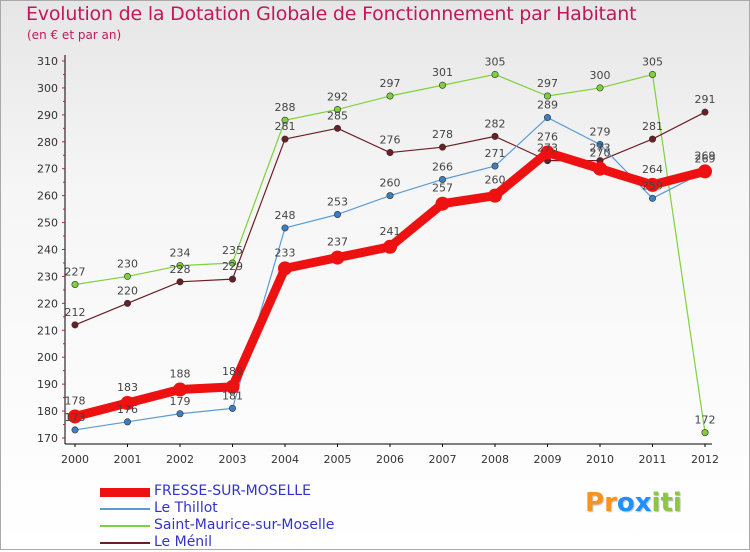  Describe the element at coordinates (180, 374) in the screenshot. I see `data-label: 188` at that location.